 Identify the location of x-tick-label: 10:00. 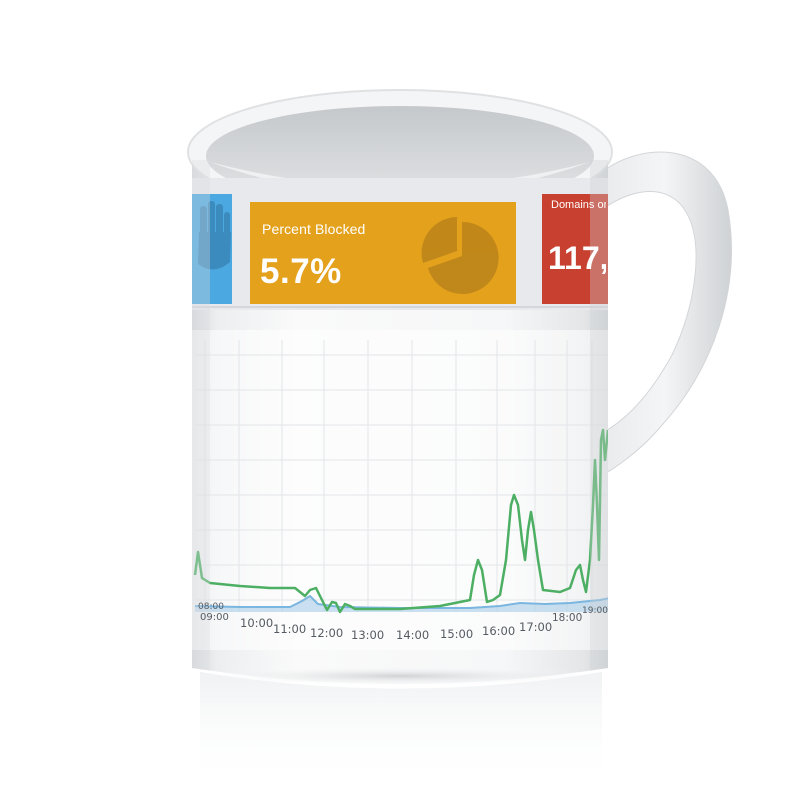
(257, 623).